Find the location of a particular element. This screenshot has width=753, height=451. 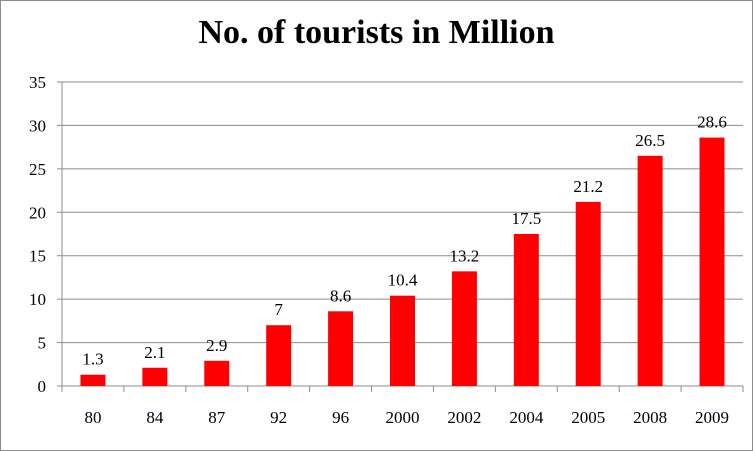

data-label: 10.4 is located at coordinates (403, 280).